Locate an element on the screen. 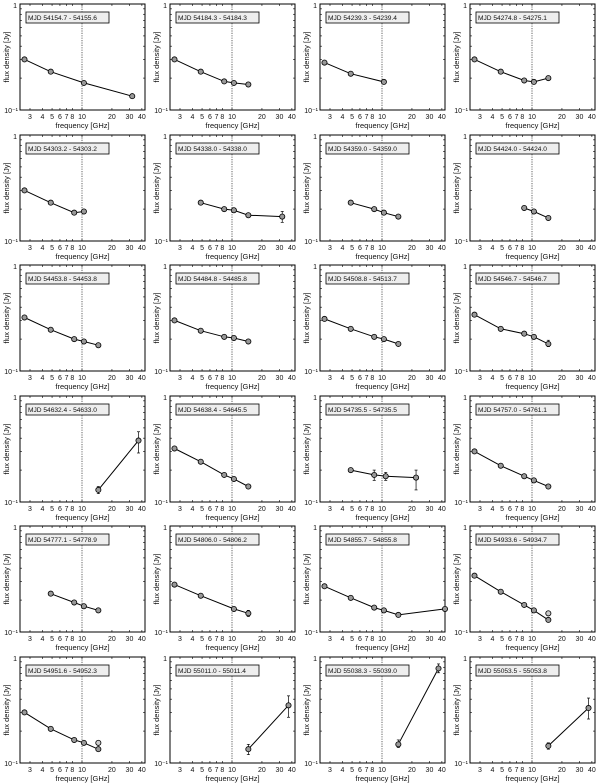 This screenshot has width=600, height=784. epoch-label: MJD 54777.1 - 54778.9 is located at coordinates (62, 540).